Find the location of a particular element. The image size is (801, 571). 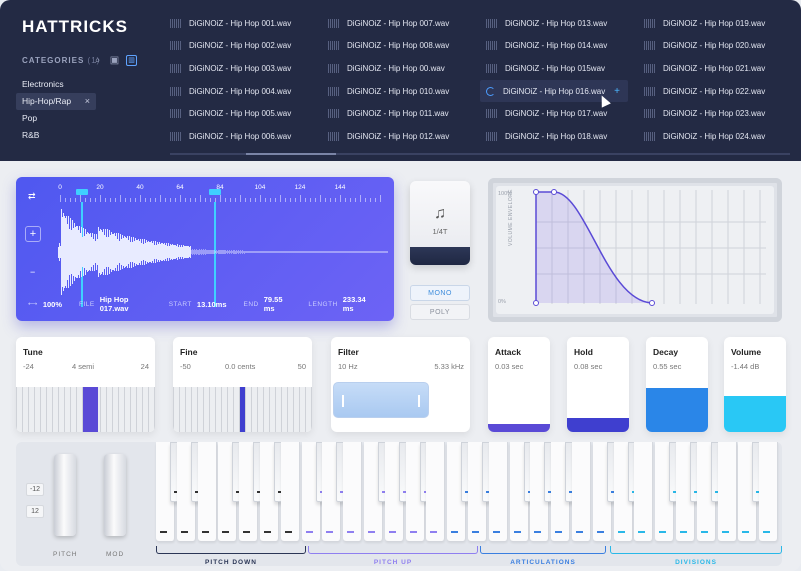

mod-wheel is located at coordinates (115, 495).